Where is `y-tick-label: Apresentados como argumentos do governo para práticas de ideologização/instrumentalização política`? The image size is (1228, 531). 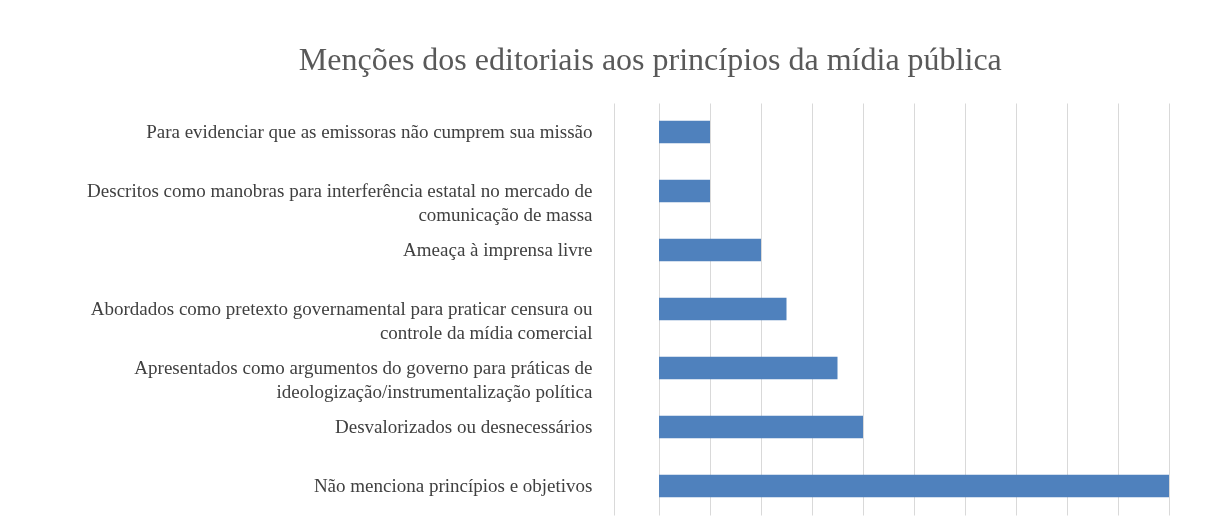
y-tick-label: Apresentados como argumentos do governo para práticas de ideologização/instrumentalização política is located at coordinates (364, 380).